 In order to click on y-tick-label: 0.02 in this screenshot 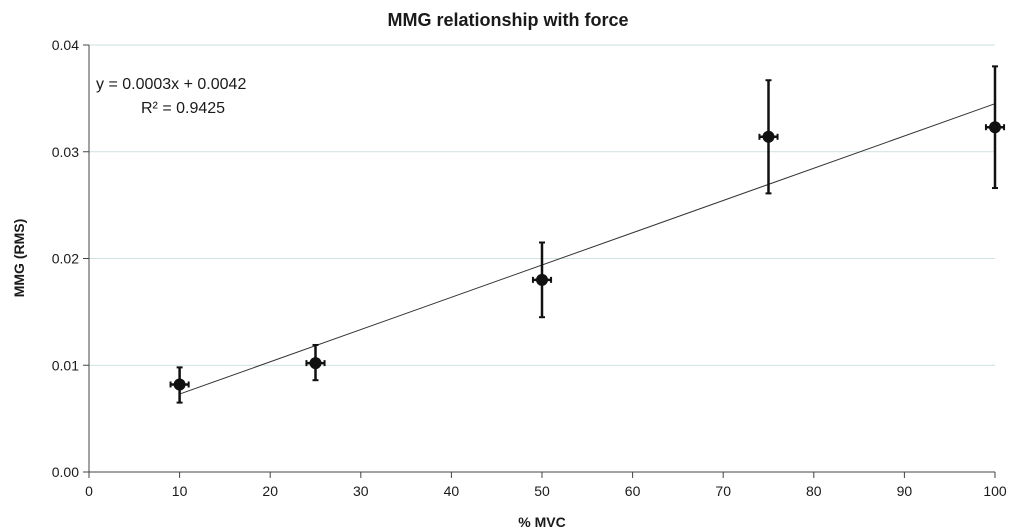, I will do `click(65, 259)`.